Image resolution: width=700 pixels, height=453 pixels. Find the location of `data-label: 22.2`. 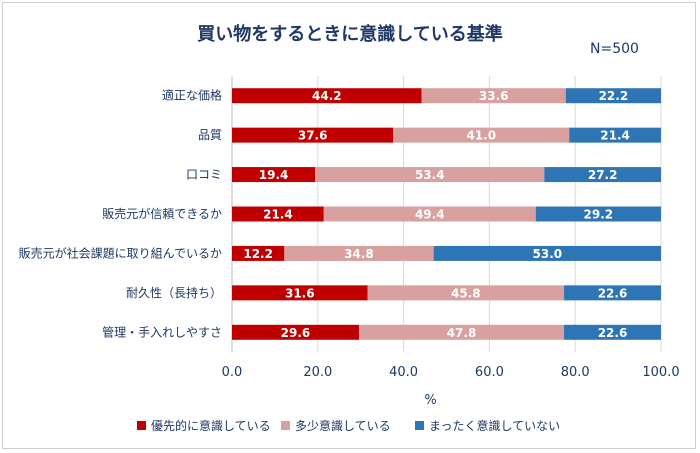

data-label: 22.2 is located at coordinates (614, 96).